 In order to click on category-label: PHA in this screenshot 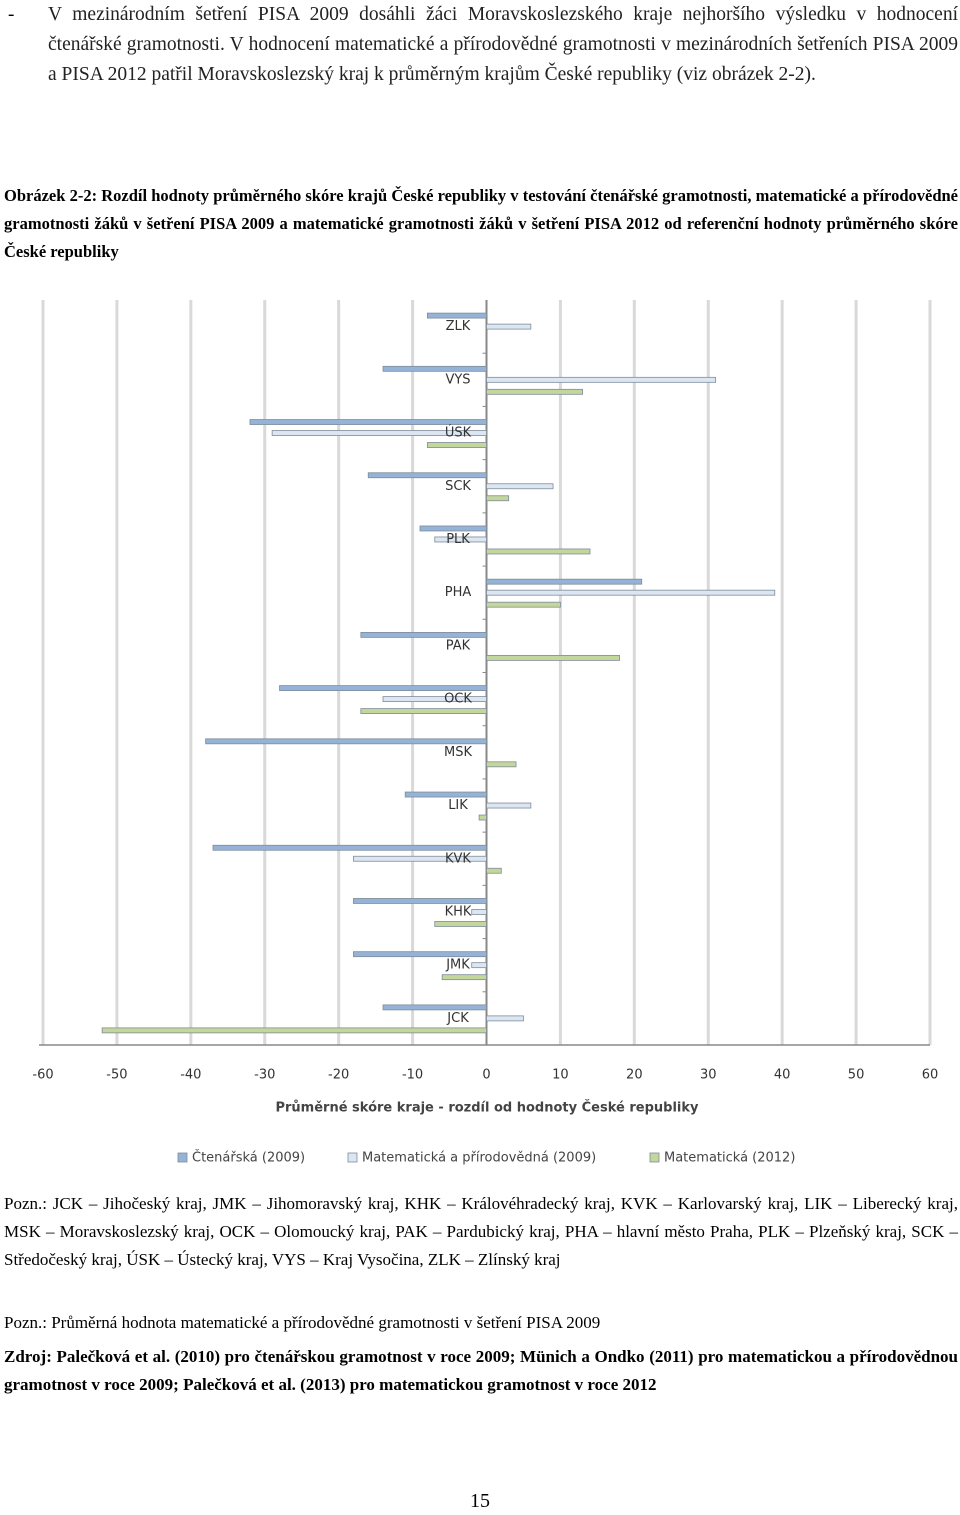, I will do `click(458, 592)`.